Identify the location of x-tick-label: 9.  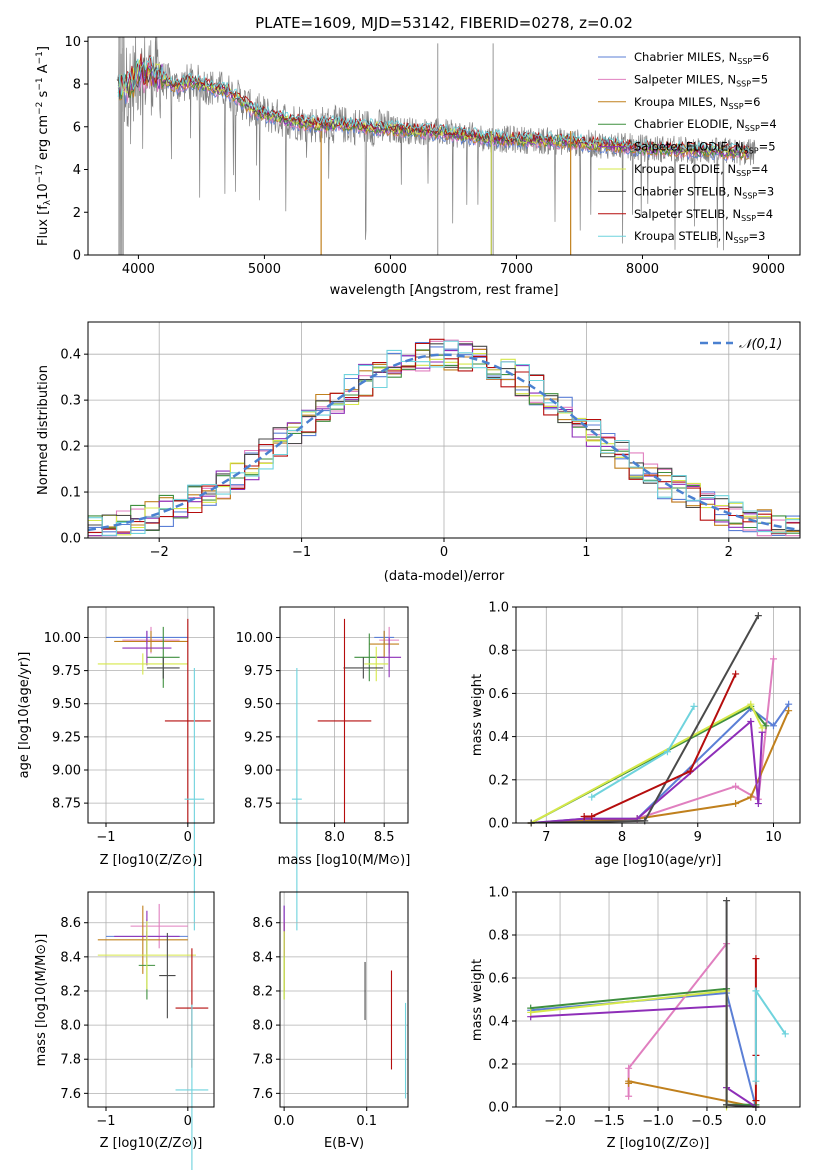
(698, 837).